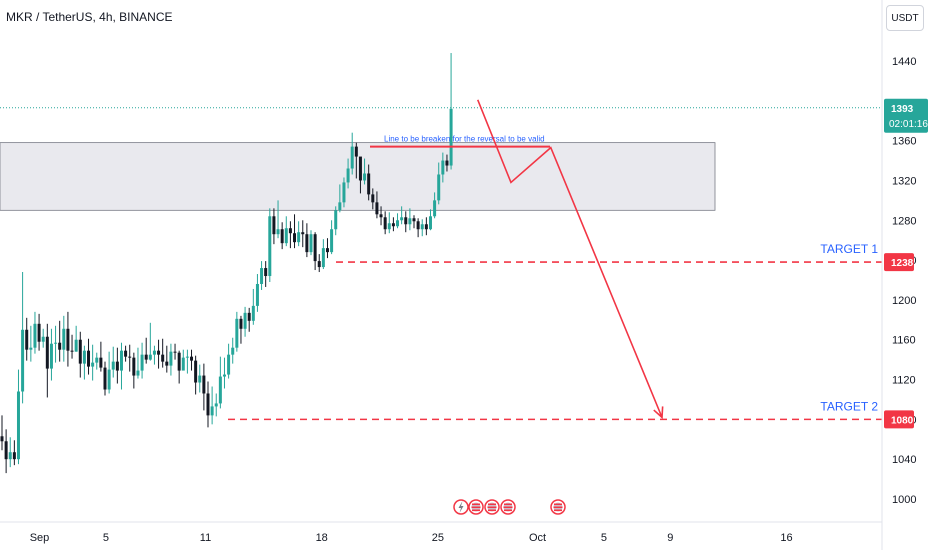  What do you see at coordinates (849, 249) in the screenshot?
I see `target-label: TARGET 1` at bounding box center [849, 249].